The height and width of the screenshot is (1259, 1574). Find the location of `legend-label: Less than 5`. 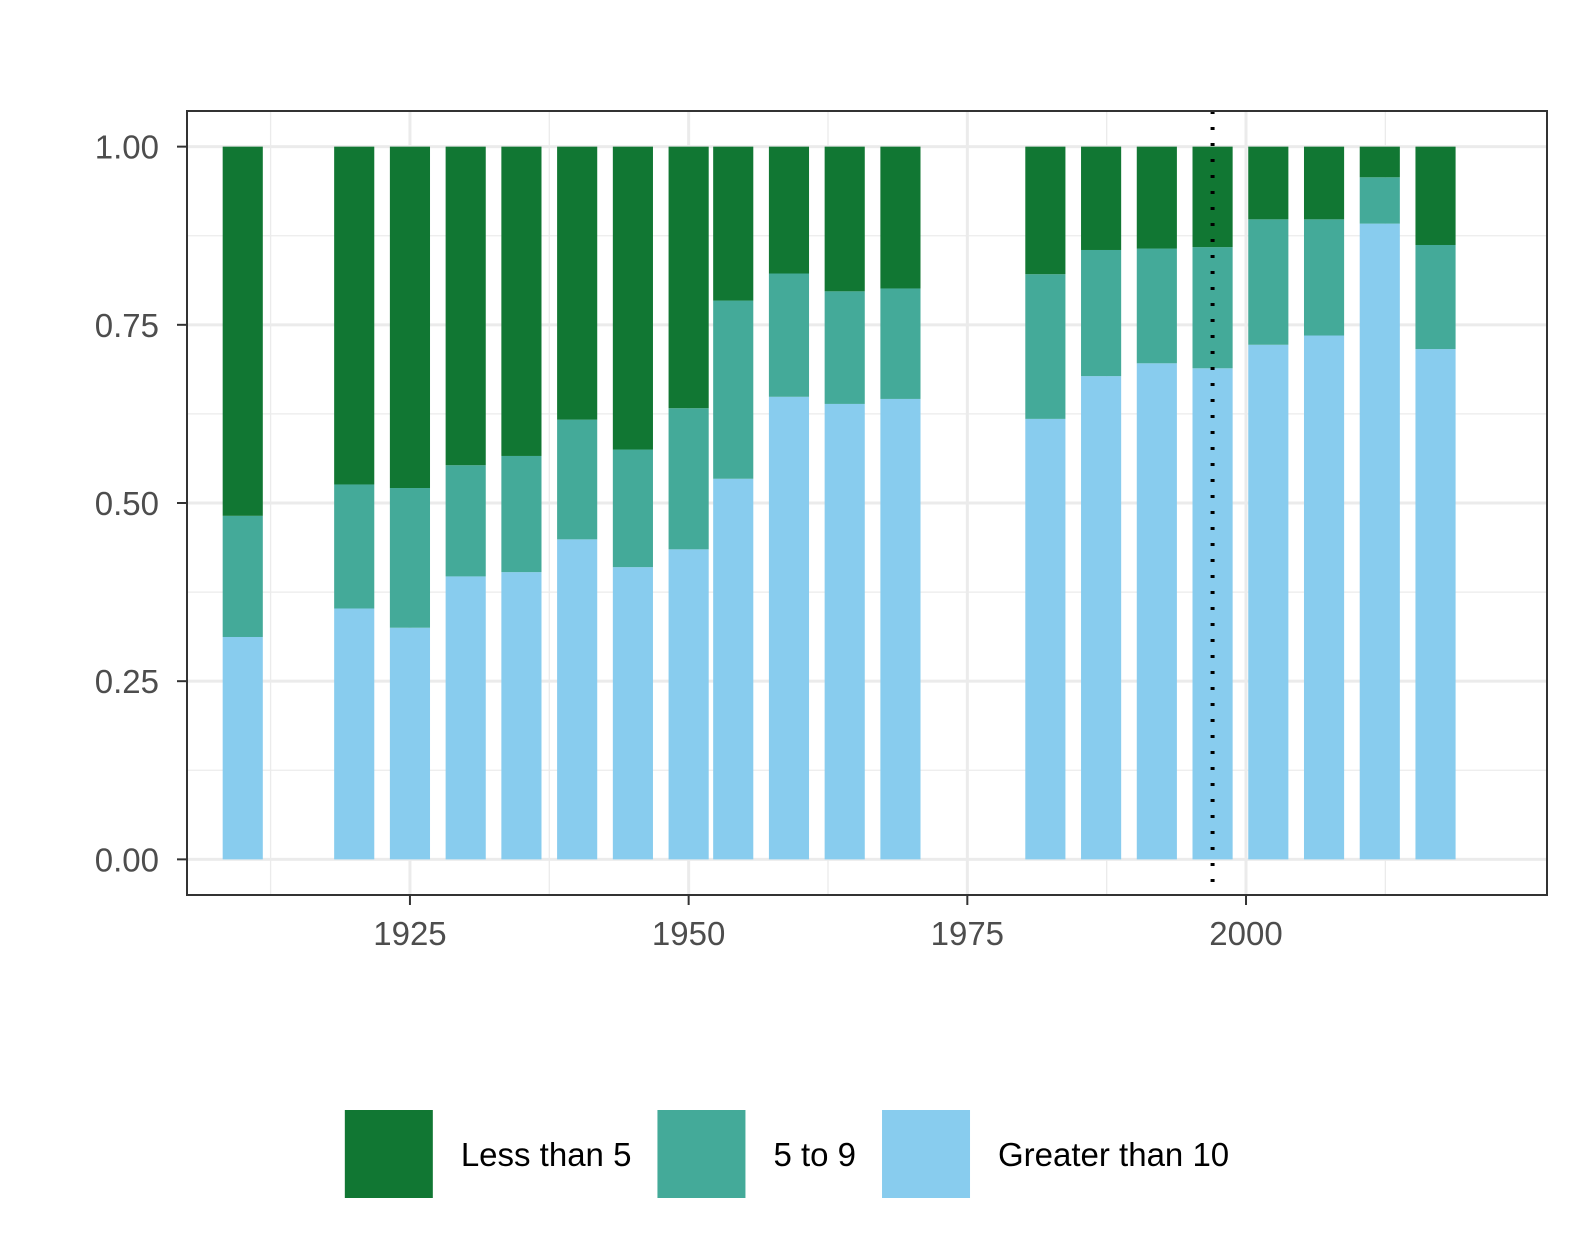

legend-label: Less than 5 is located at coordinates (546, 1154).